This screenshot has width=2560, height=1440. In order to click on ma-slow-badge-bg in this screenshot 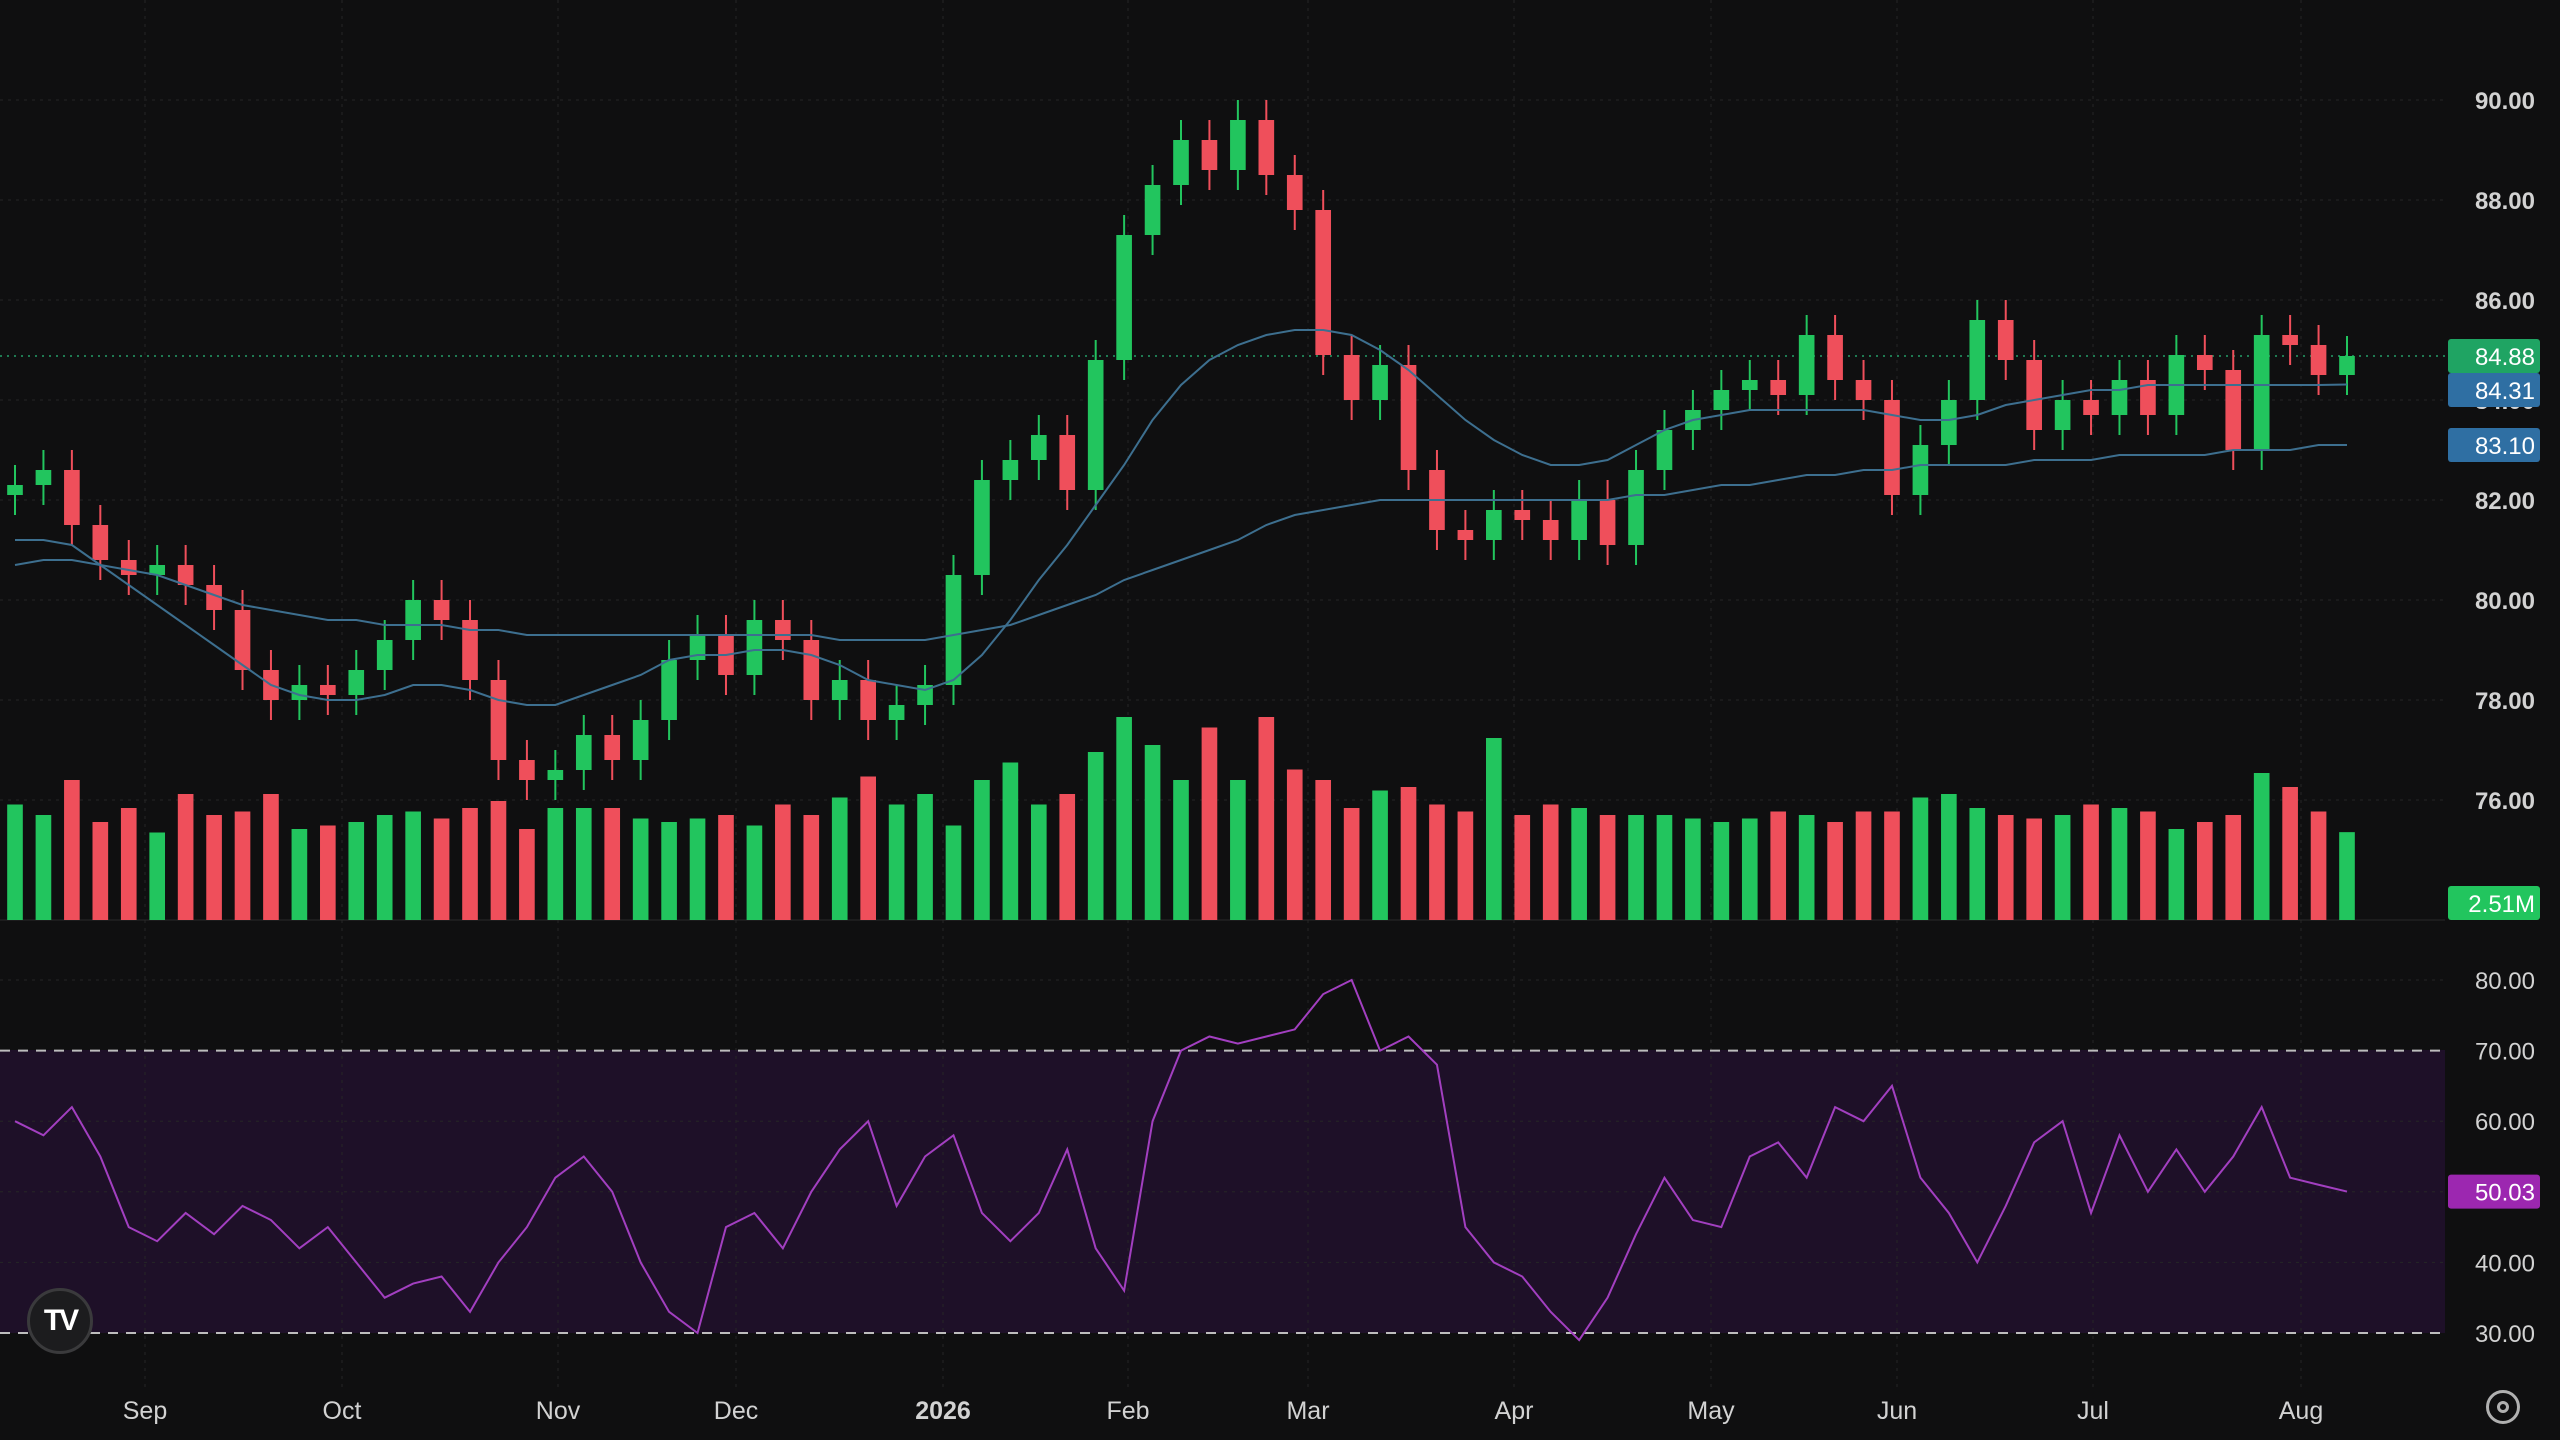, I will do `click(2494, 445)`.